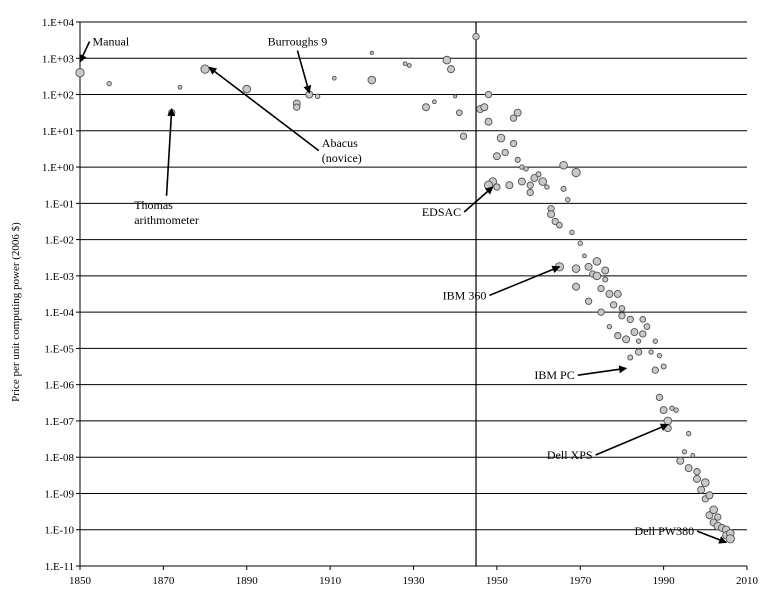 This screenshot has height=596, width=760. What do you see at coordinates (166, 220) in the screenshot?
I see `annotation-line: arithmometer` at bounding box center [166, 220].